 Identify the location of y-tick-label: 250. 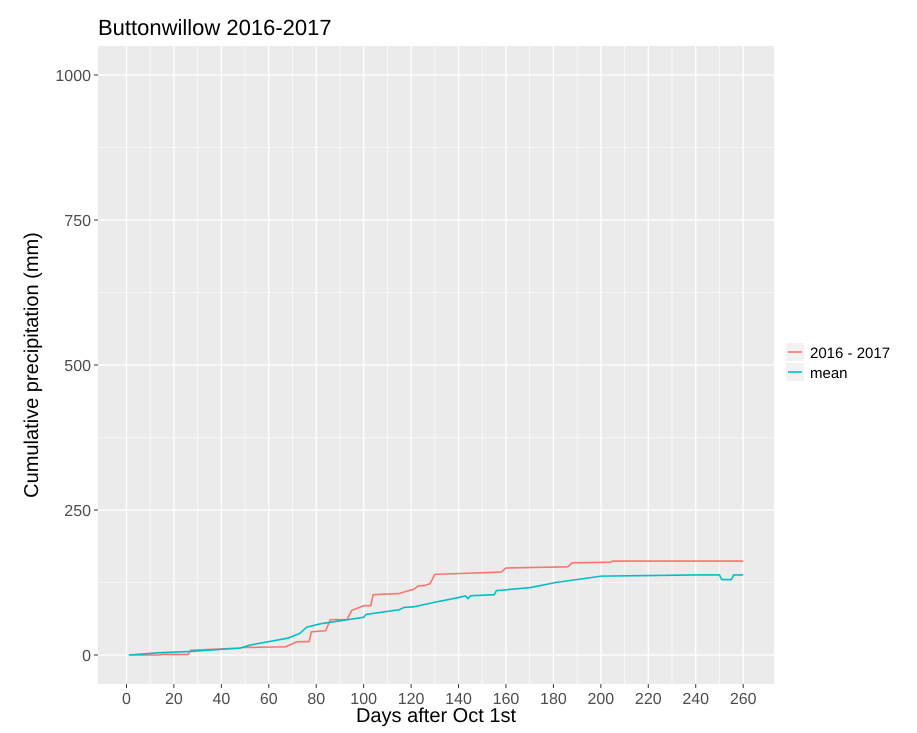
(78, 511).